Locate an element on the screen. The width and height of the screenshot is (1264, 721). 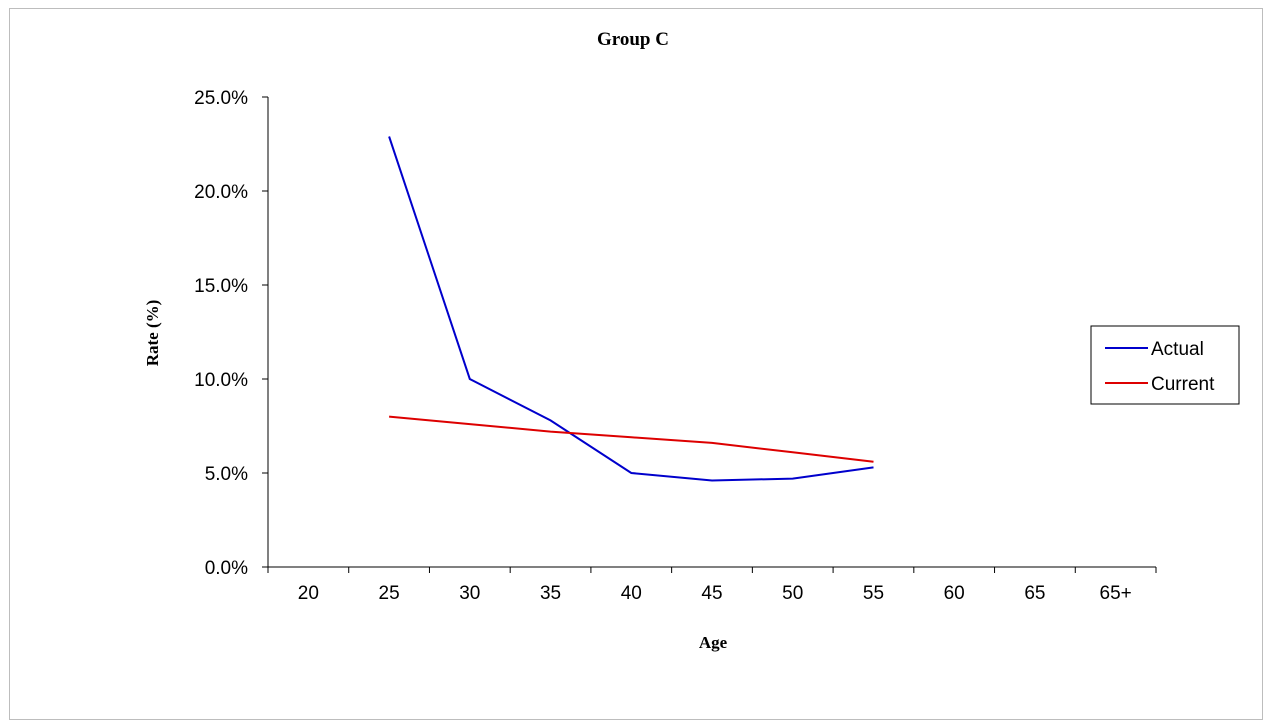
legend: Actual Current is located at coordinates (1165, 365).